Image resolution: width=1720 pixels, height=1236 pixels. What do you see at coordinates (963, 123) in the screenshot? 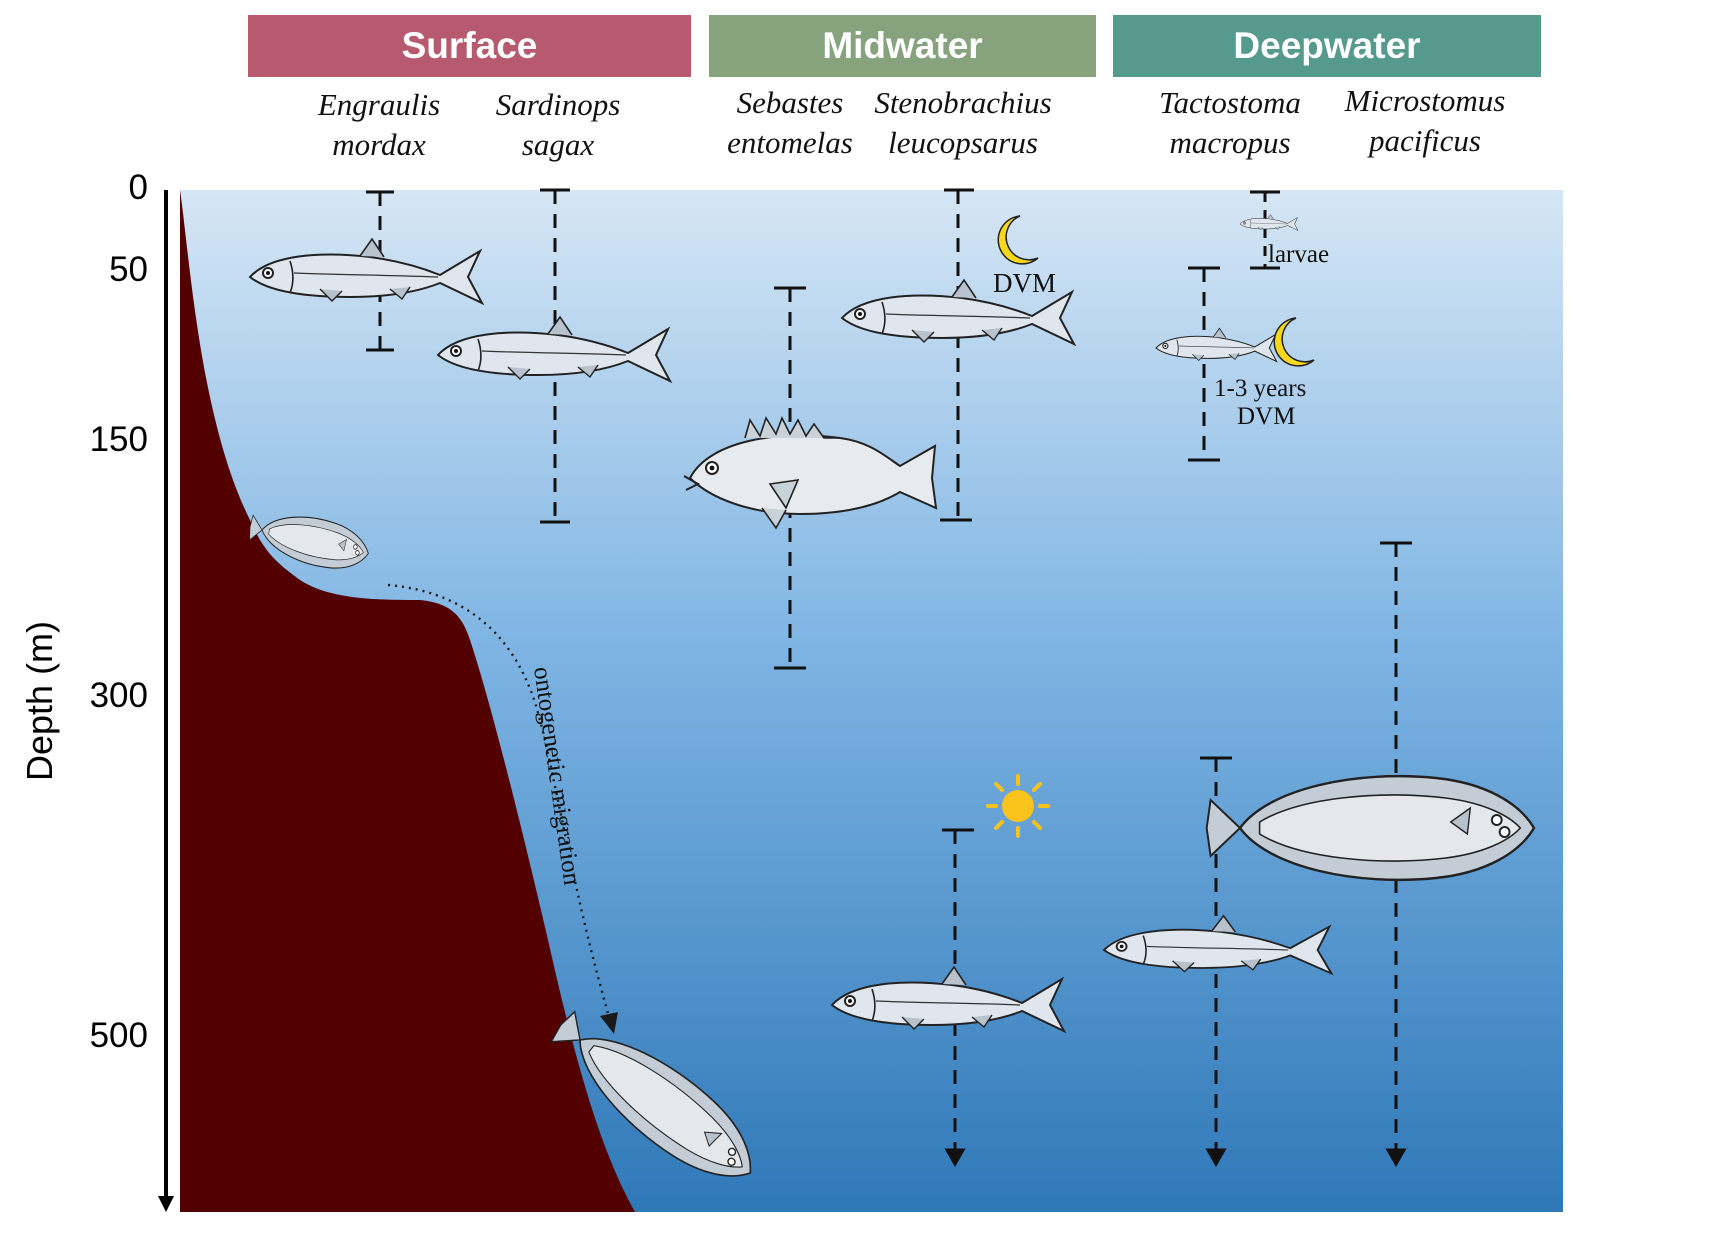
I see `species-label: Stenobrachius leucopsarus` at bounding box center [963, 123].